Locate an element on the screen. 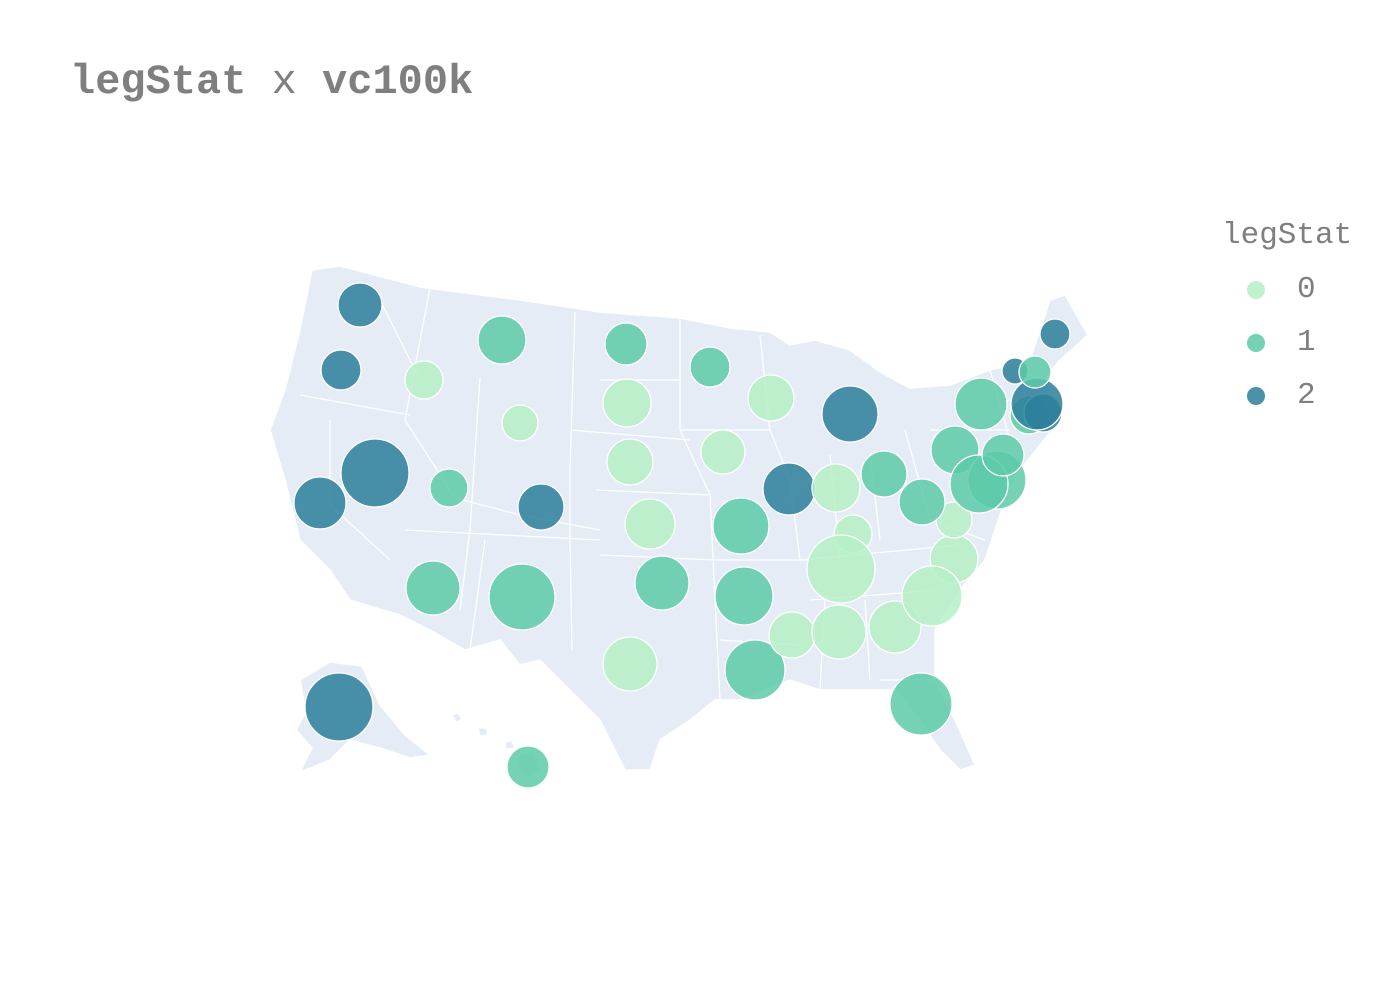  bubble-marker-wy is located at coordinates (520, 423).